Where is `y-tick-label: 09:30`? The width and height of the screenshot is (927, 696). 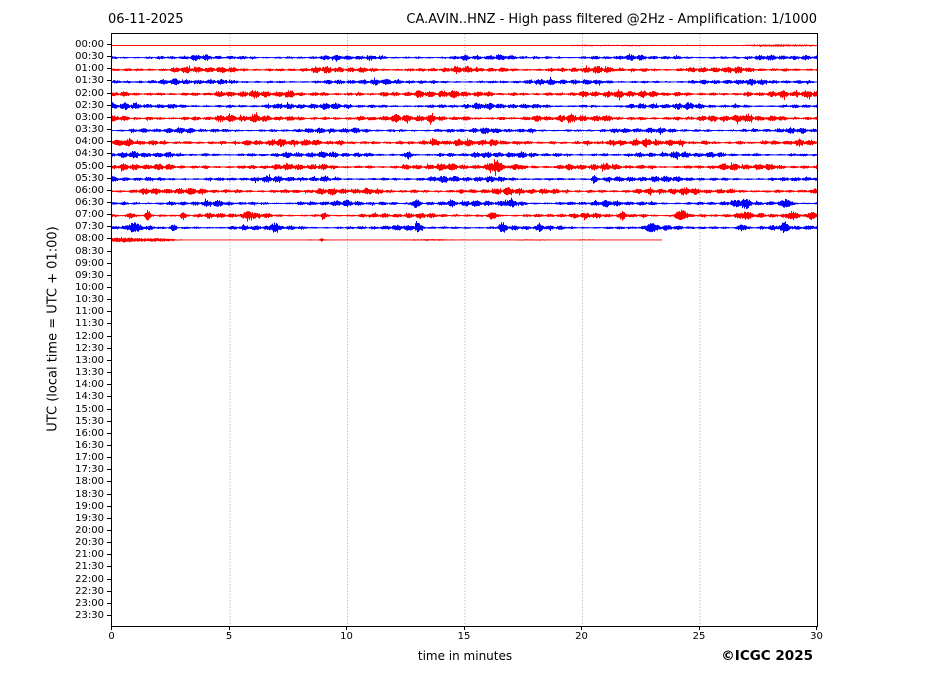
y-tick-label: 09:30 is located at coordinates (89, 275).